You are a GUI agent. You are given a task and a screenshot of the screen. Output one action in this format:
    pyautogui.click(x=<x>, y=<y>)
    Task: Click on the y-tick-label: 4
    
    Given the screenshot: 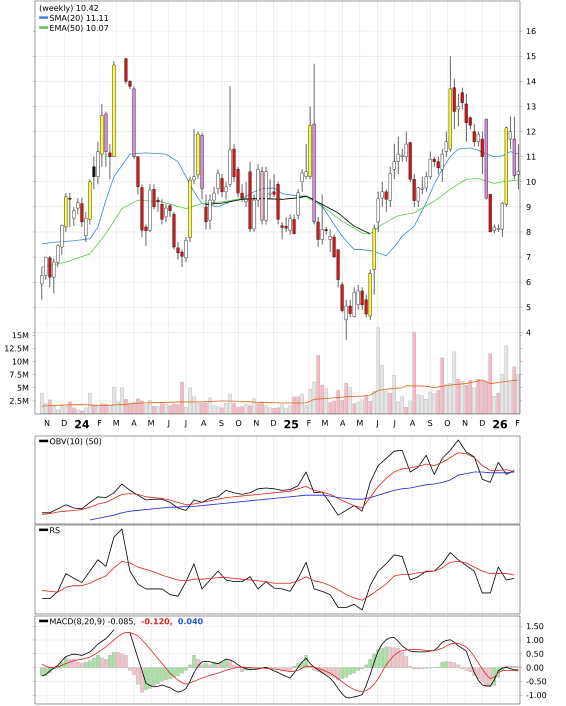 What is the action you would take?
    pyautogui.click(x=528, y=332)
    